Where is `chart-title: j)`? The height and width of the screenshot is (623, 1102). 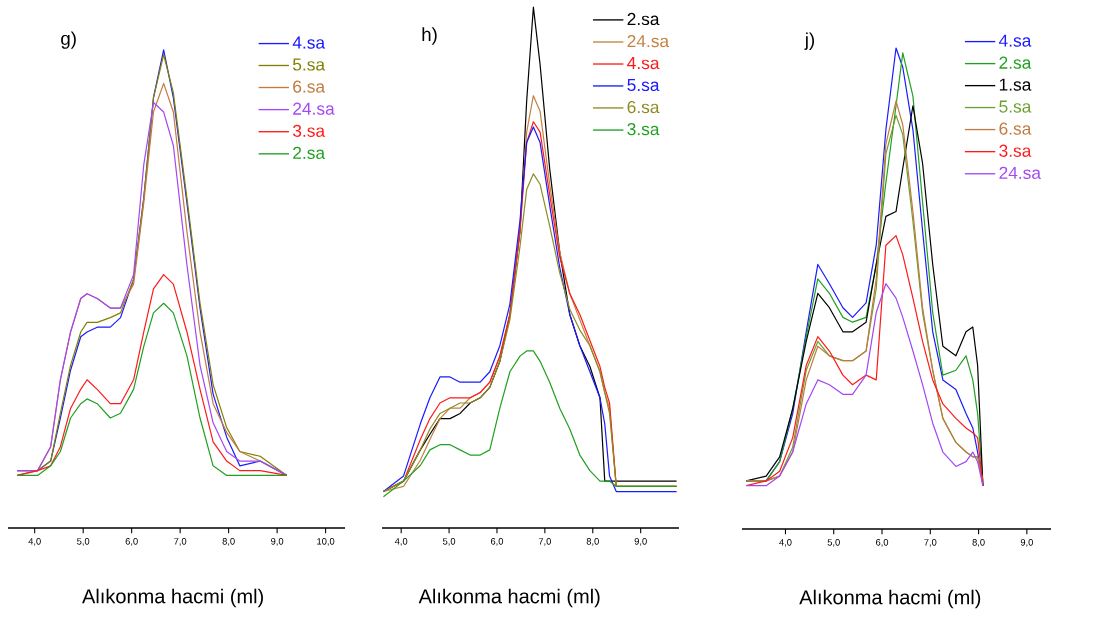 chart-title: j) is located at coordinates (809, 41).